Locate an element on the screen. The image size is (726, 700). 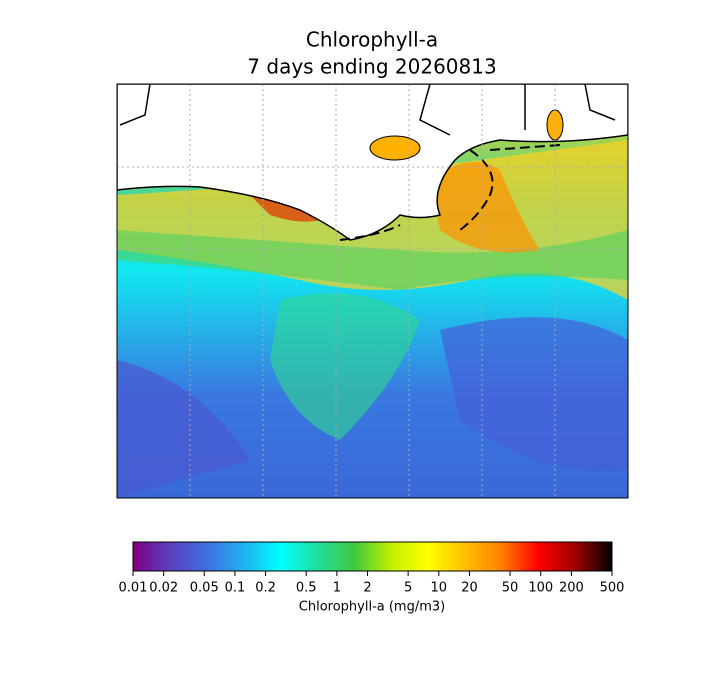
tick-label: 0.01 is located at coordinates (133, 588).